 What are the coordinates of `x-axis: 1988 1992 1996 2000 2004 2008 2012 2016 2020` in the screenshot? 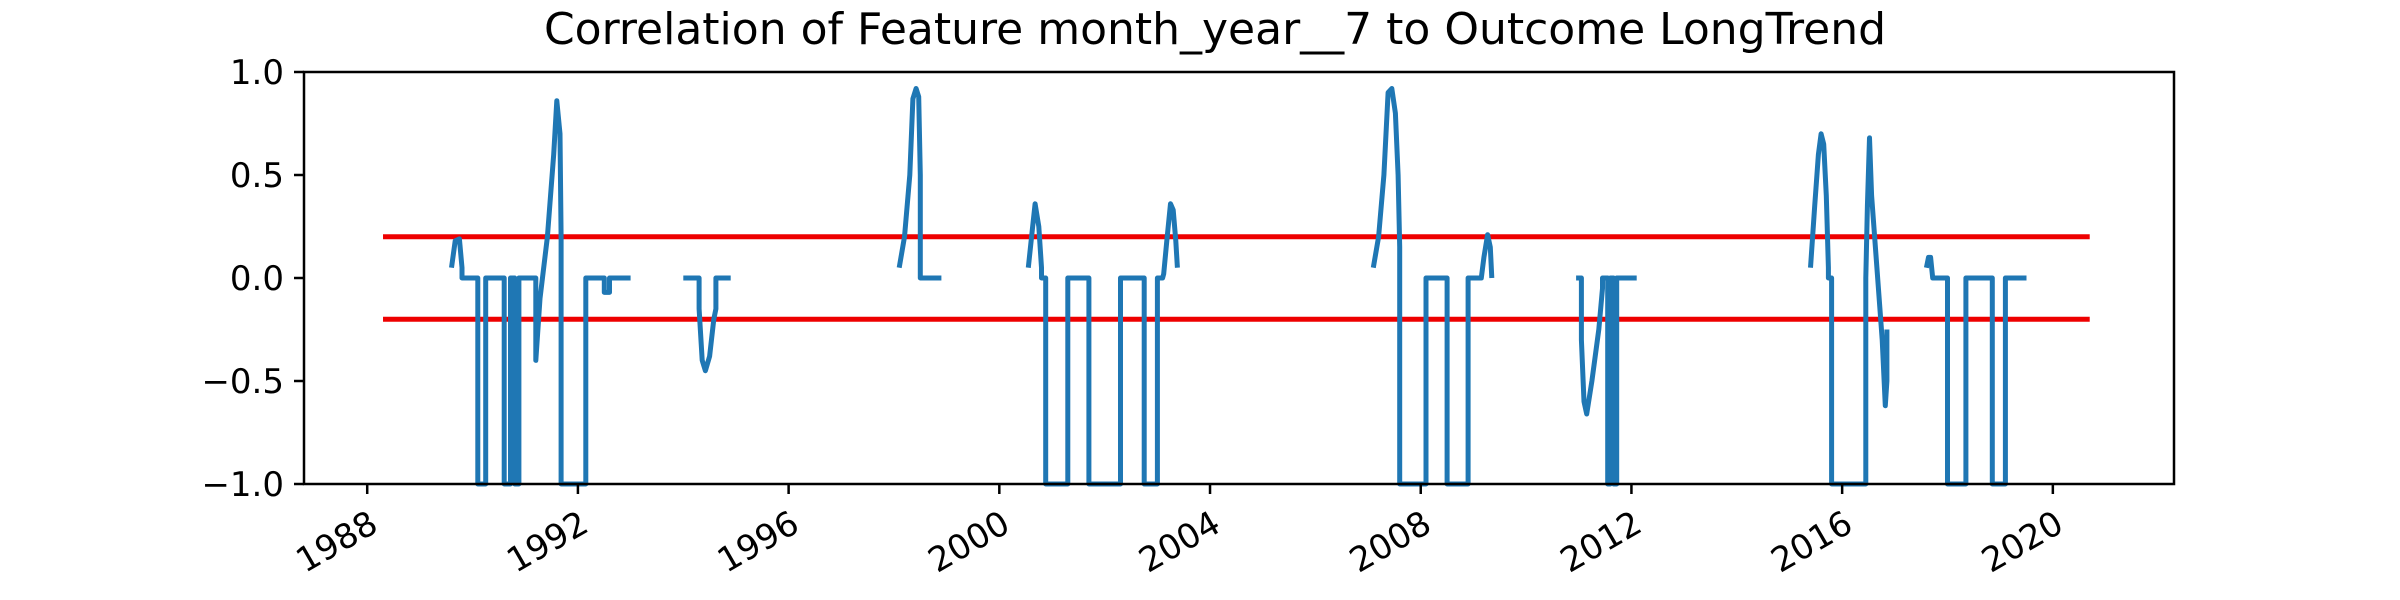 It's located at (1180, 532).